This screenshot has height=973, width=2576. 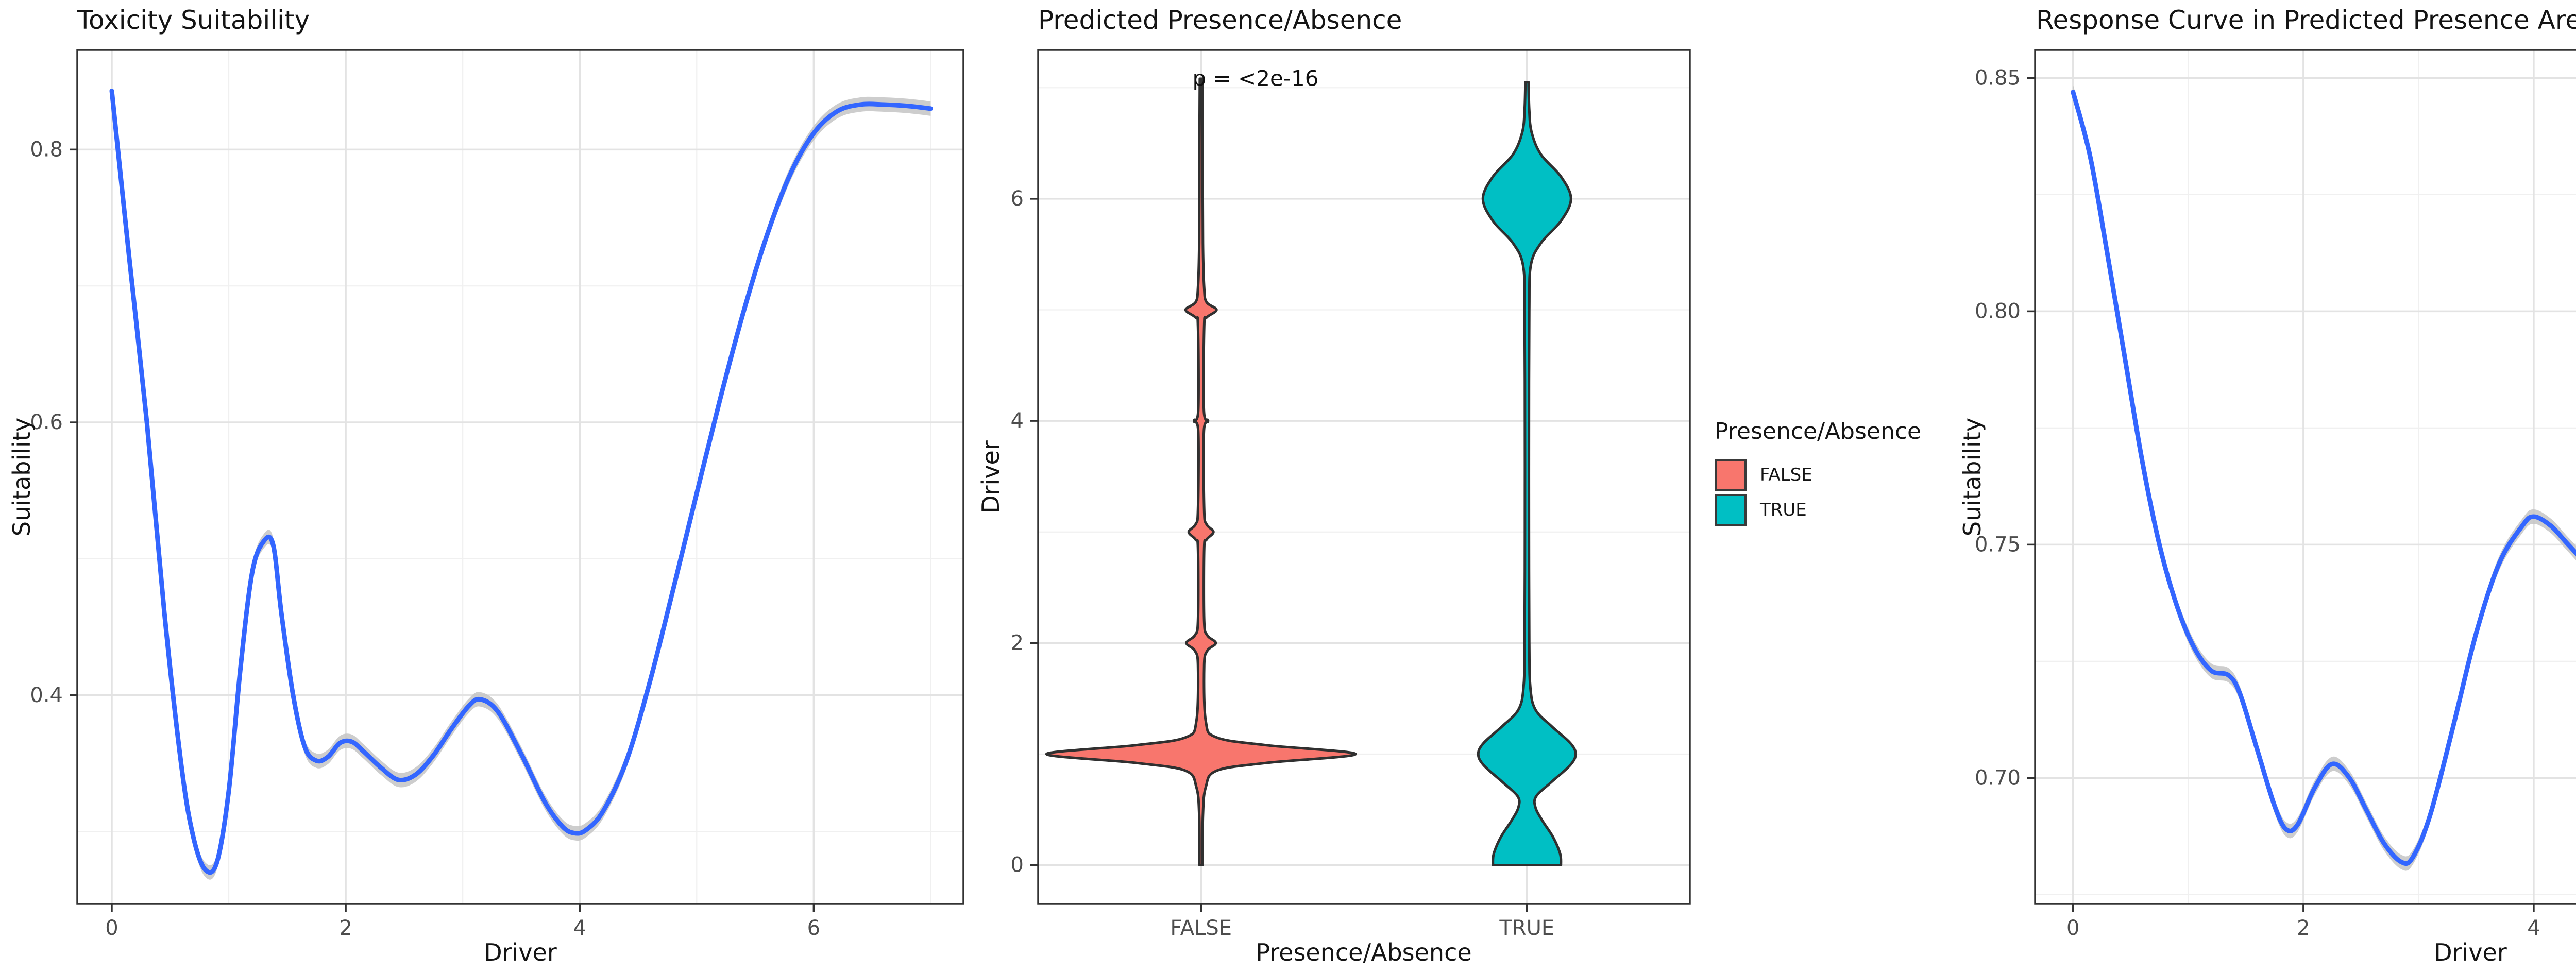 I want to click on x-tick-label: 6, so click(x=813, y=928).